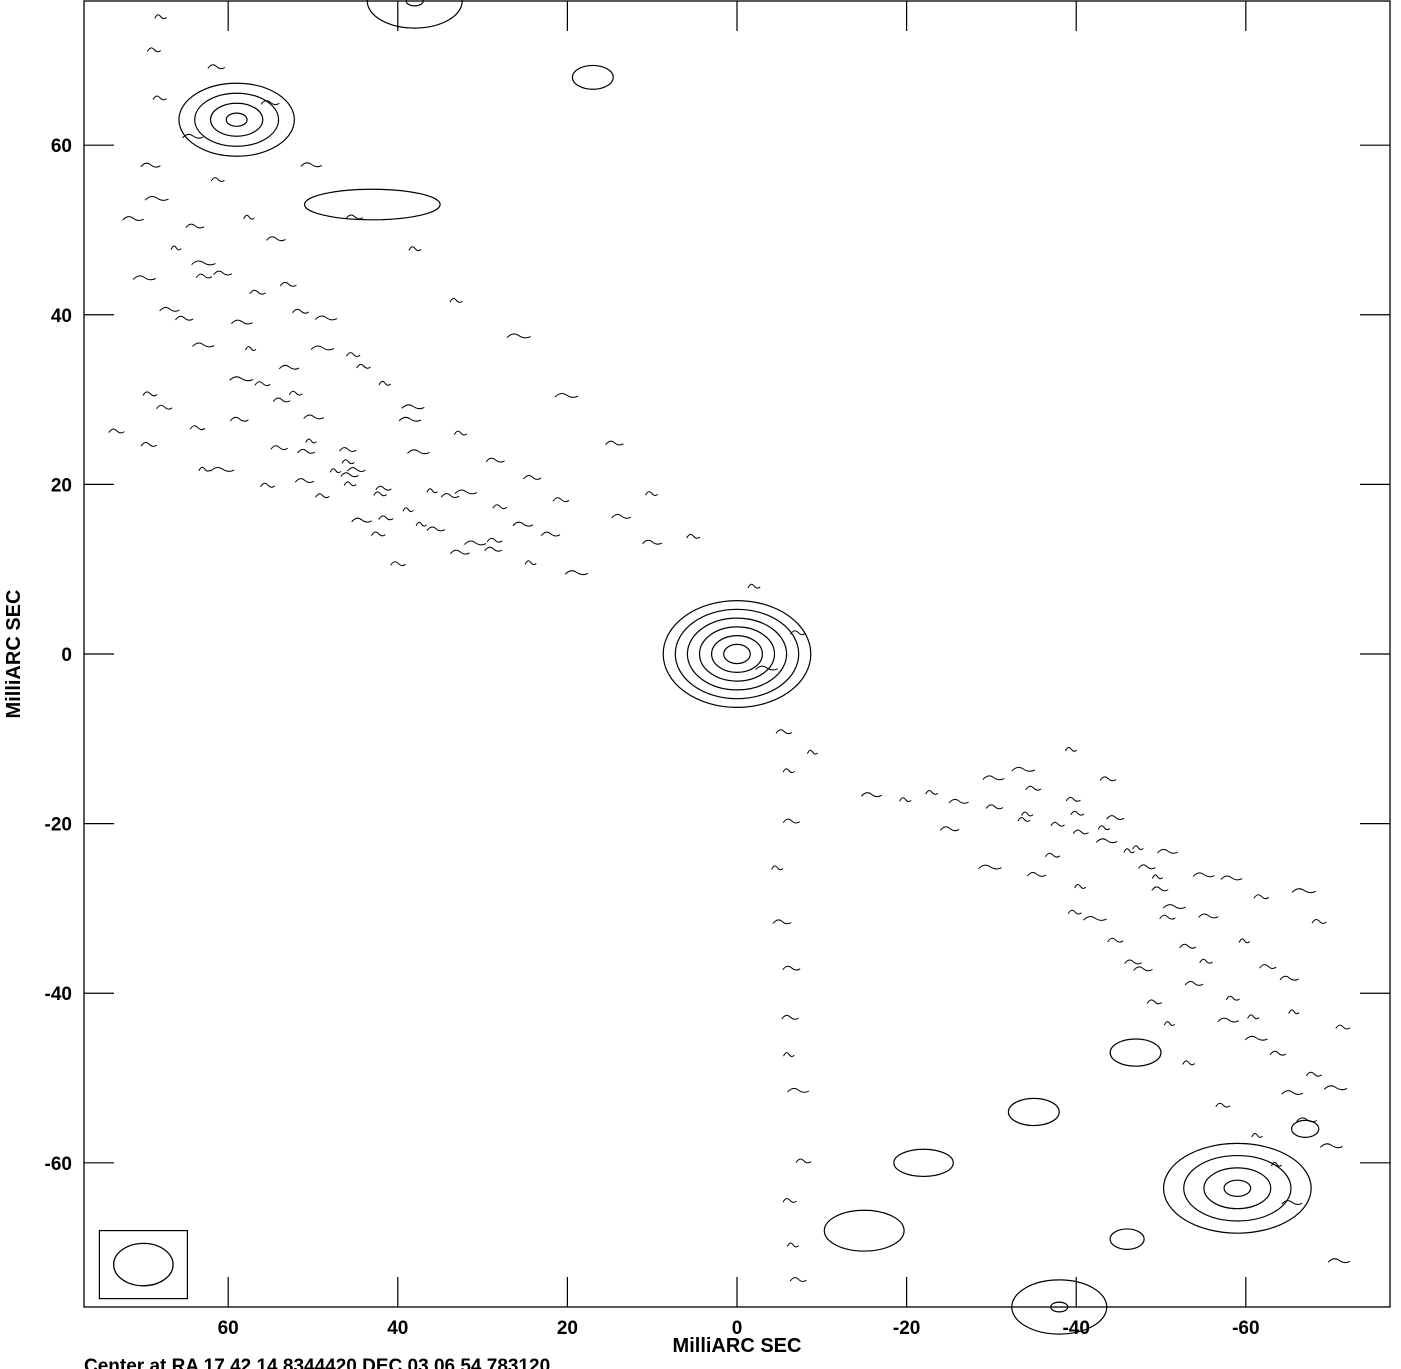  Describe the element at coordinates (906, 1328) in the screenshot. I see `x-tick-label: -20` at that location.